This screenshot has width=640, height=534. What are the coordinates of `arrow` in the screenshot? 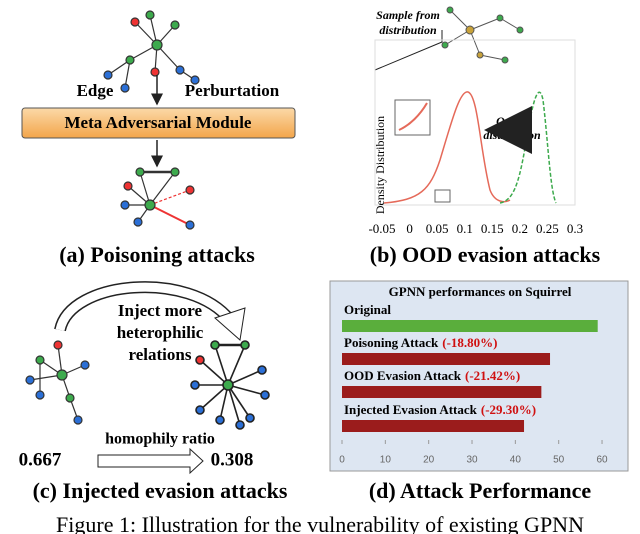 It's located at (150, 461).